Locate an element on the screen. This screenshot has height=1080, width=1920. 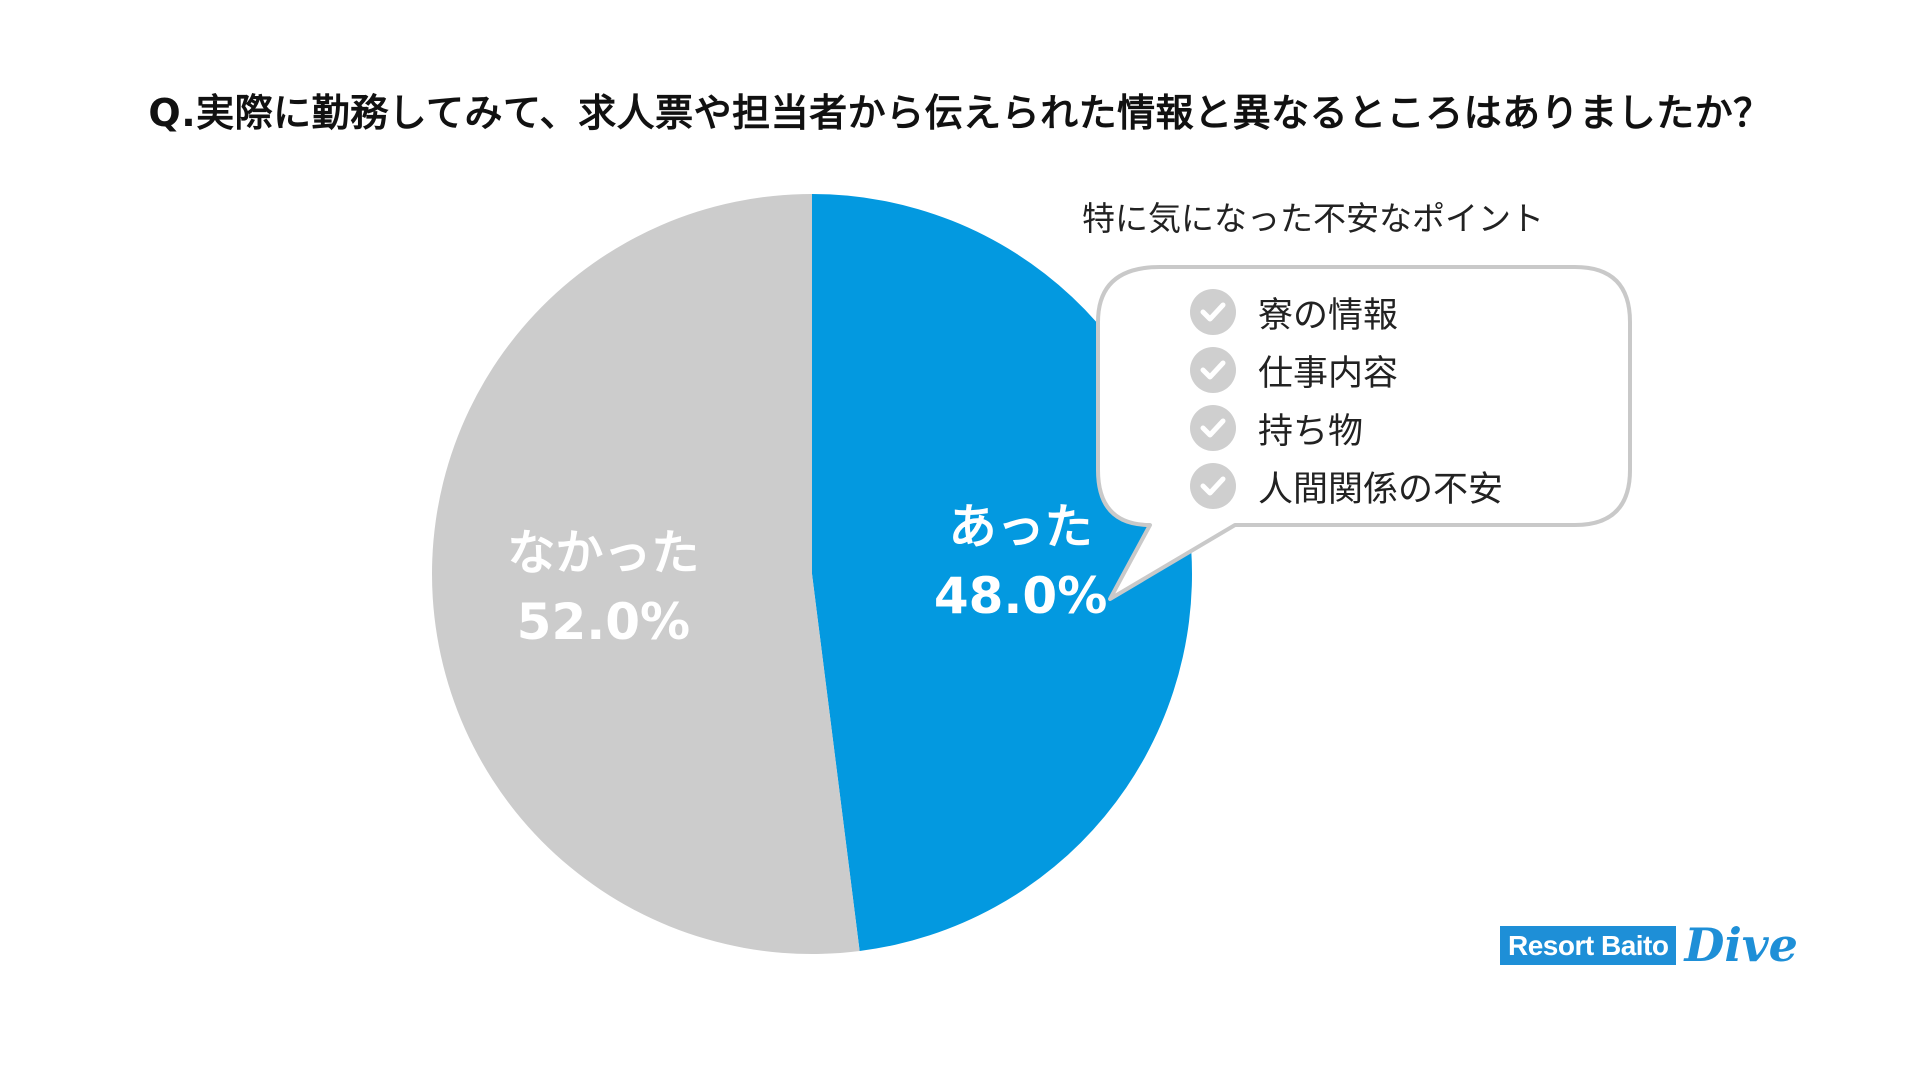
callout-list: 寮の情報 仕事内容 持ち物 人間関係の不安 is located at coordinates (1346, 399).